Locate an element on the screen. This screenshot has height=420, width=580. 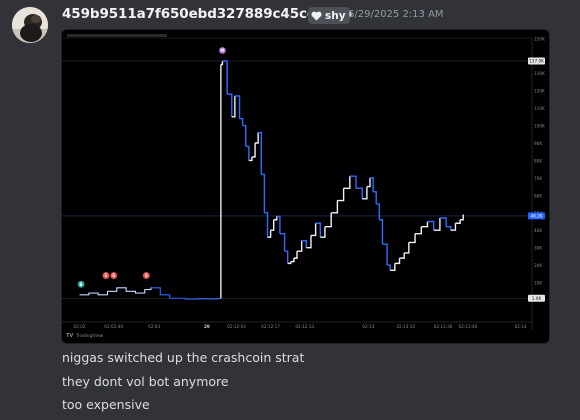
avatar is located at coordinates (30, 25).